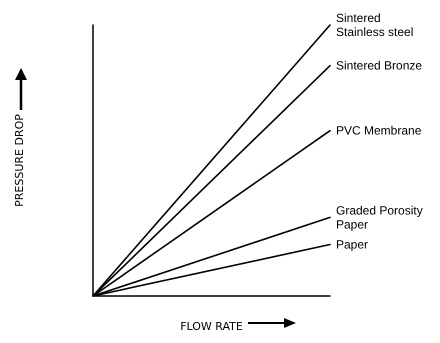 This screenshot has width=440, height=343. I want to click on series-label: Sintered Stainless steel, so click(375, 25).